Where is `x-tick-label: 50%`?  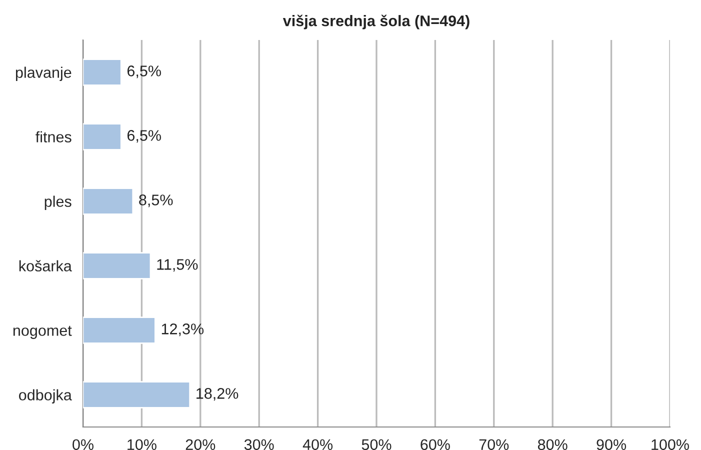
x-tick-label: 50% is located at coordinates (377, 444).